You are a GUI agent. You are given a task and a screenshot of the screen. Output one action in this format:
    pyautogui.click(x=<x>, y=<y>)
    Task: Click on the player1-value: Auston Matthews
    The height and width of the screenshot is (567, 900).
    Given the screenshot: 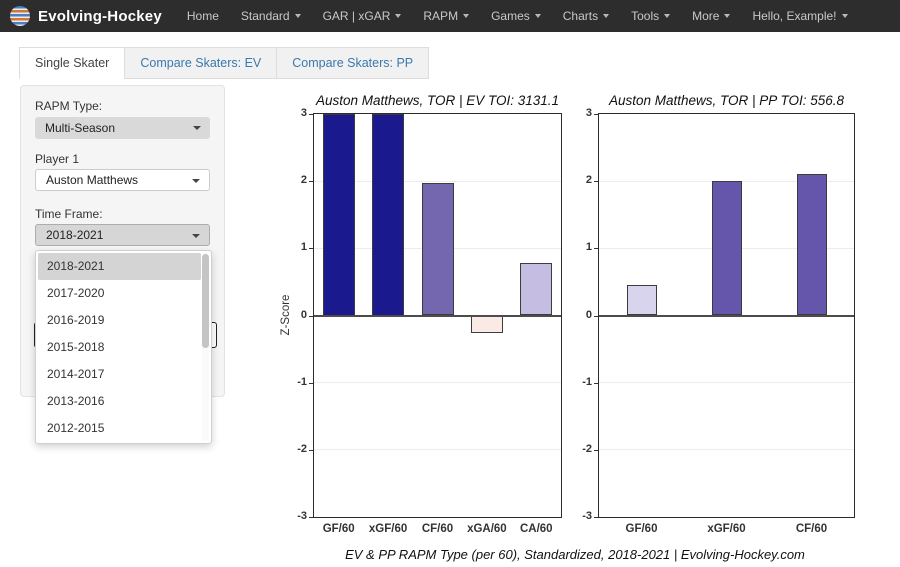 What is the action you would take?
    pyautogui.click(x=92, y=180)
    